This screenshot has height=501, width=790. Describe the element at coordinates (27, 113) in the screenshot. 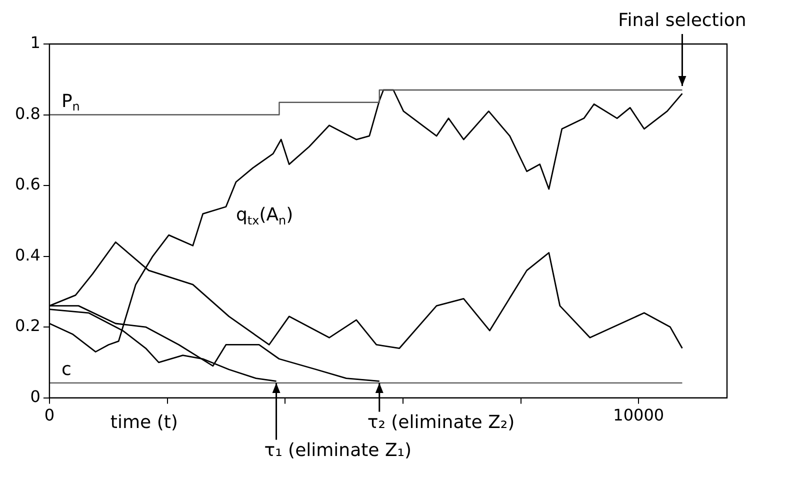

I see `y-tick-label: 0.8` at that location.